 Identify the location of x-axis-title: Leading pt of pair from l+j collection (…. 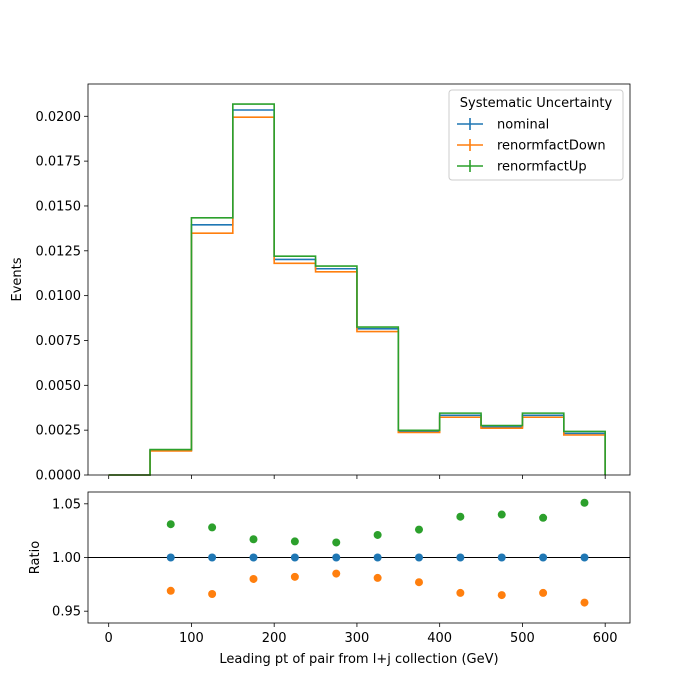
(358, 659).